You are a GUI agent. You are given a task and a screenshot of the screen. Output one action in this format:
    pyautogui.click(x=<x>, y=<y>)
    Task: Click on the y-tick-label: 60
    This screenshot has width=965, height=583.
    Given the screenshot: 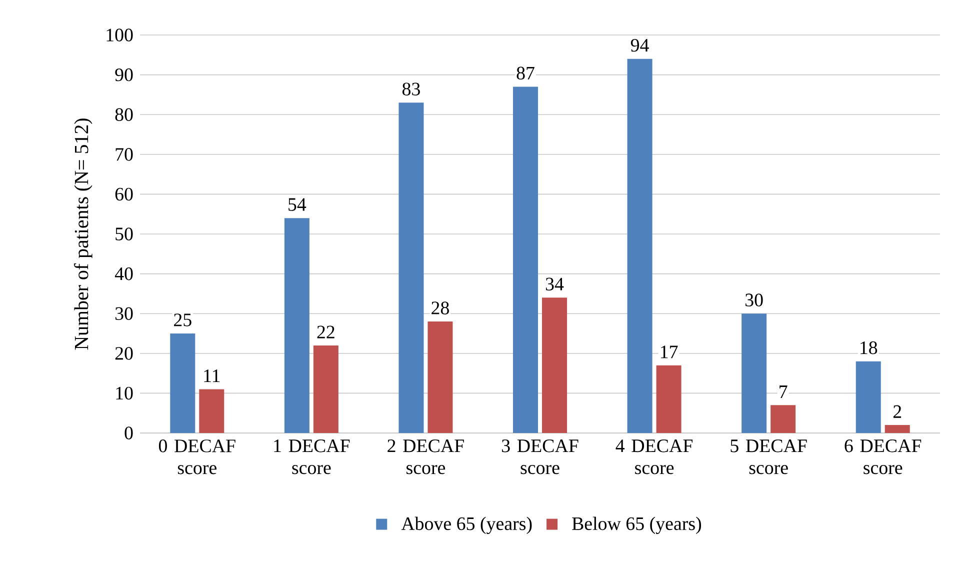 What is the action you would take?
    pyautogui.click(x=124, y=194)
    